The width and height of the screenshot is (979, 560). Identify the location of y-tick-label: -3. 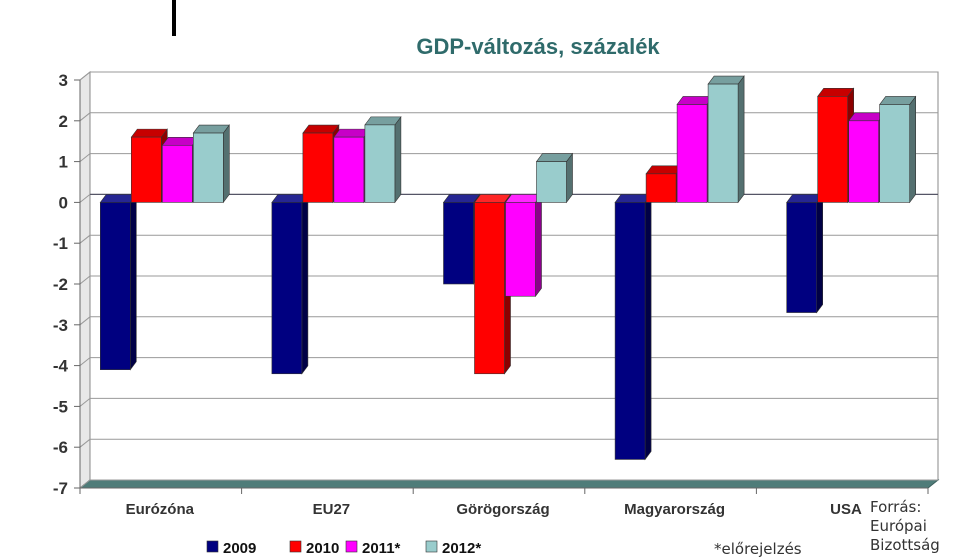
(60, 325).